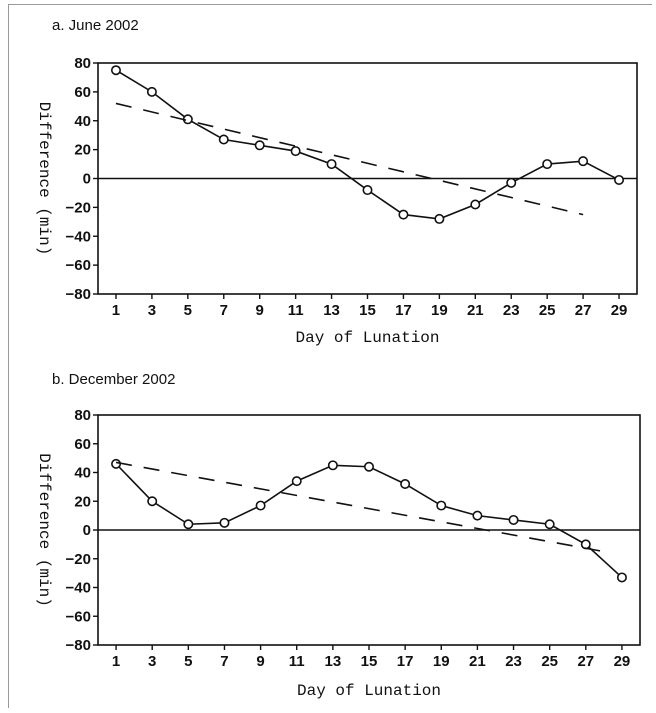 This screenshot has height=713, width=656. Describe the element at coordinates (113, 379) in the screenshot. I see `chart-title: b. December 2002` at that location.